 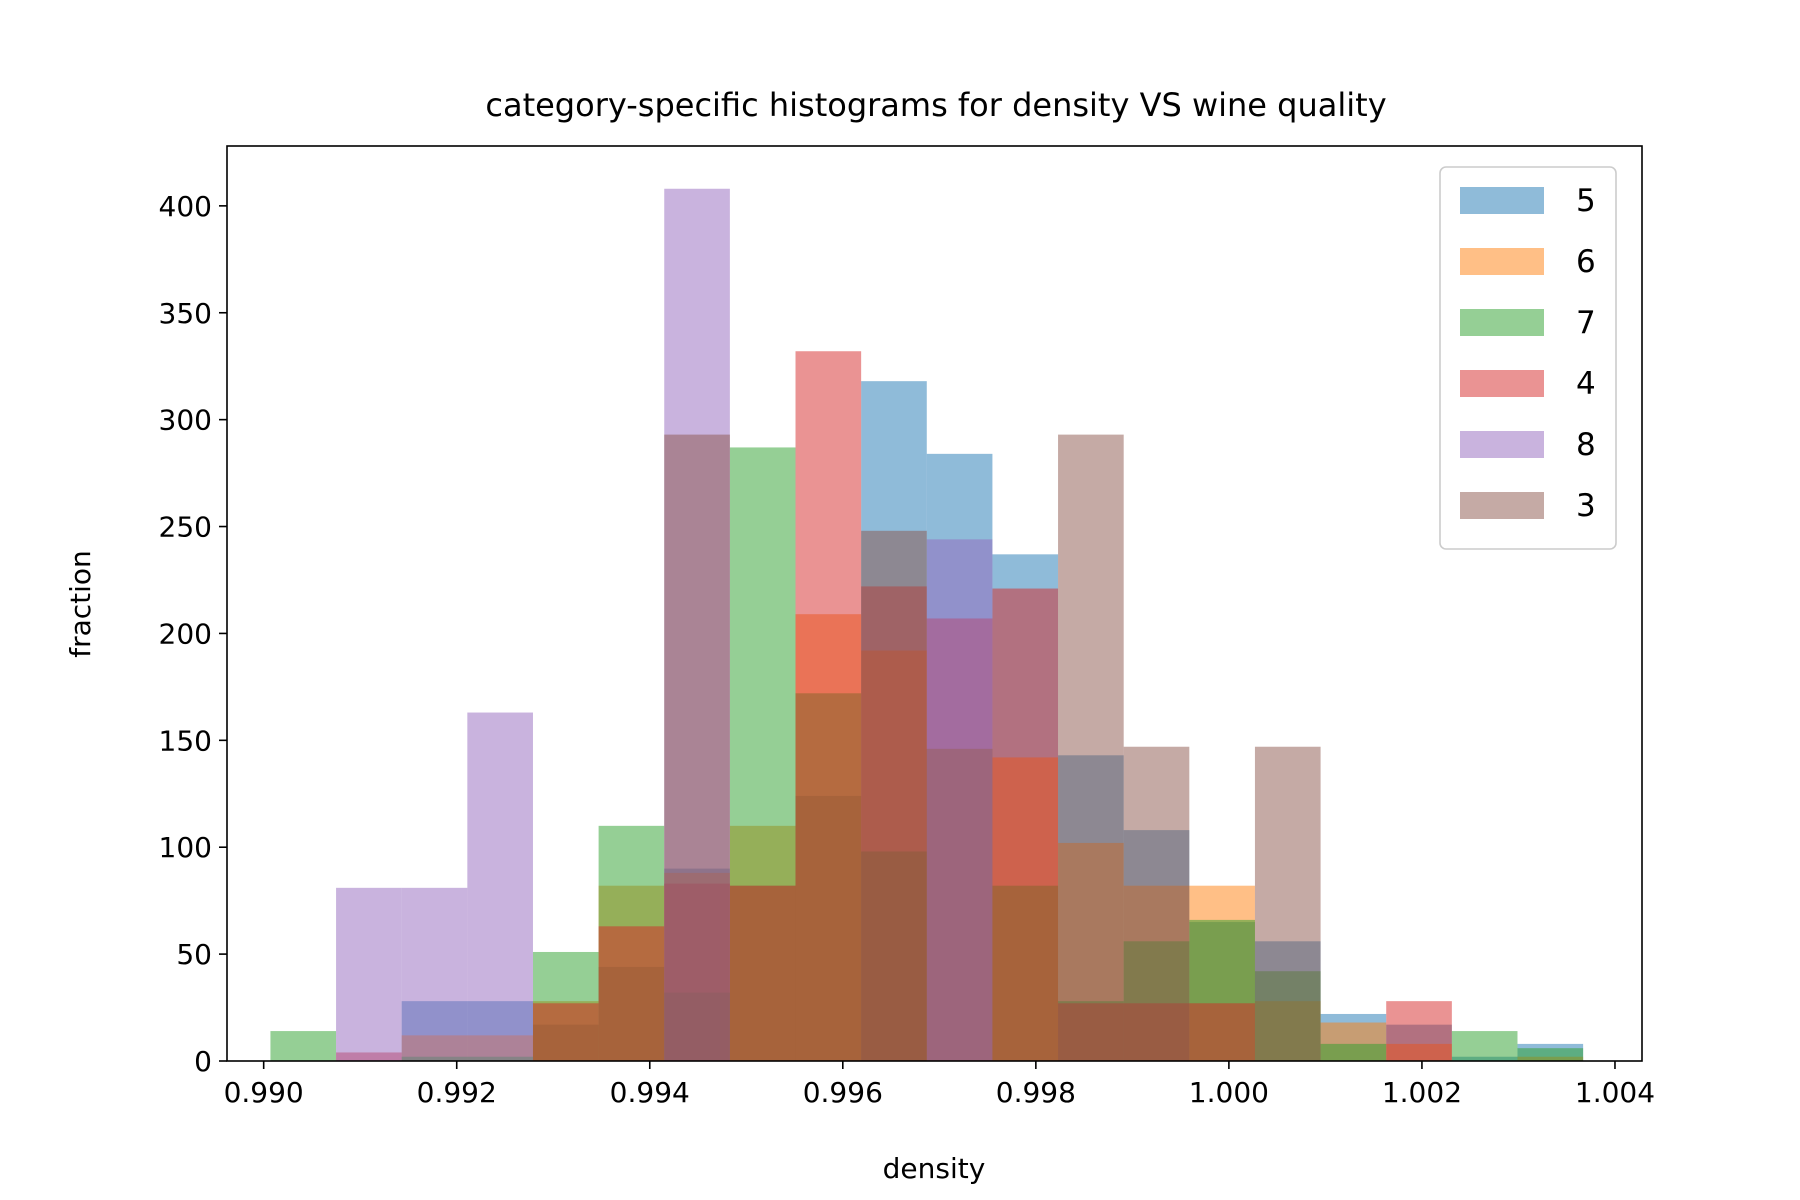 I want to click on y-tick-label: 200, so click(x=185, y=633).